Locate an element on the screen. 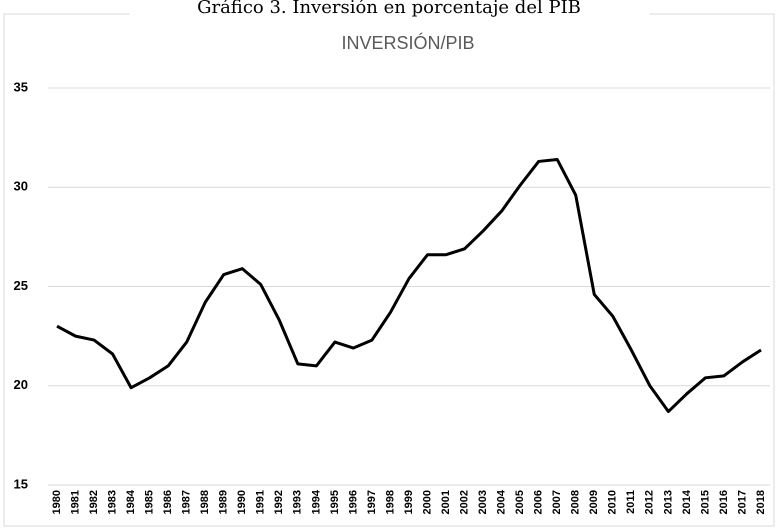 The image size is (779, 528). x-tick-label: 2001 is located at coordinates (446, 502).